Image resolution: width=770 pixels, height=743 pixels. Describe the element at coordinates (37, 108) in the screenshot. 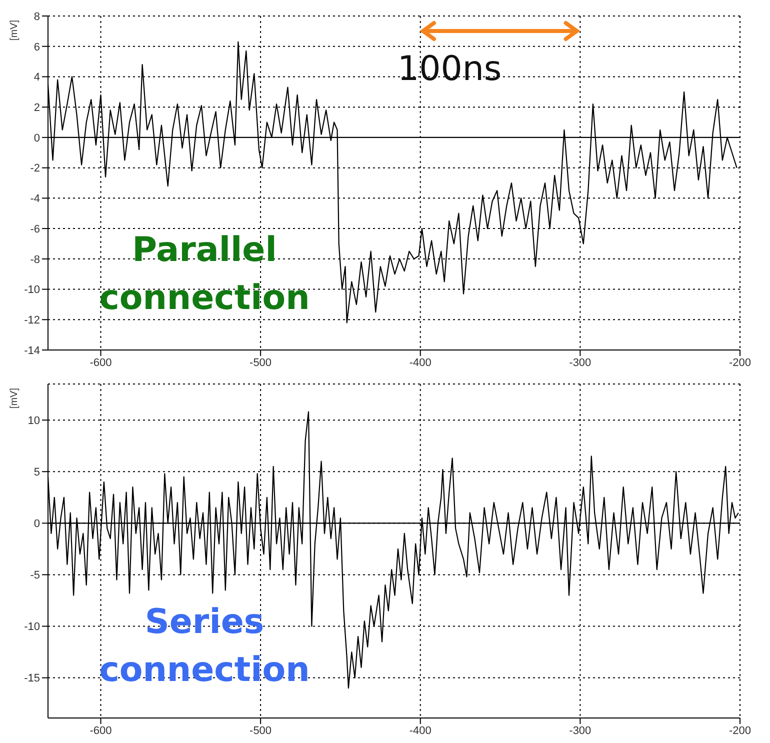

I see `y-tick-label: 2` at that location.